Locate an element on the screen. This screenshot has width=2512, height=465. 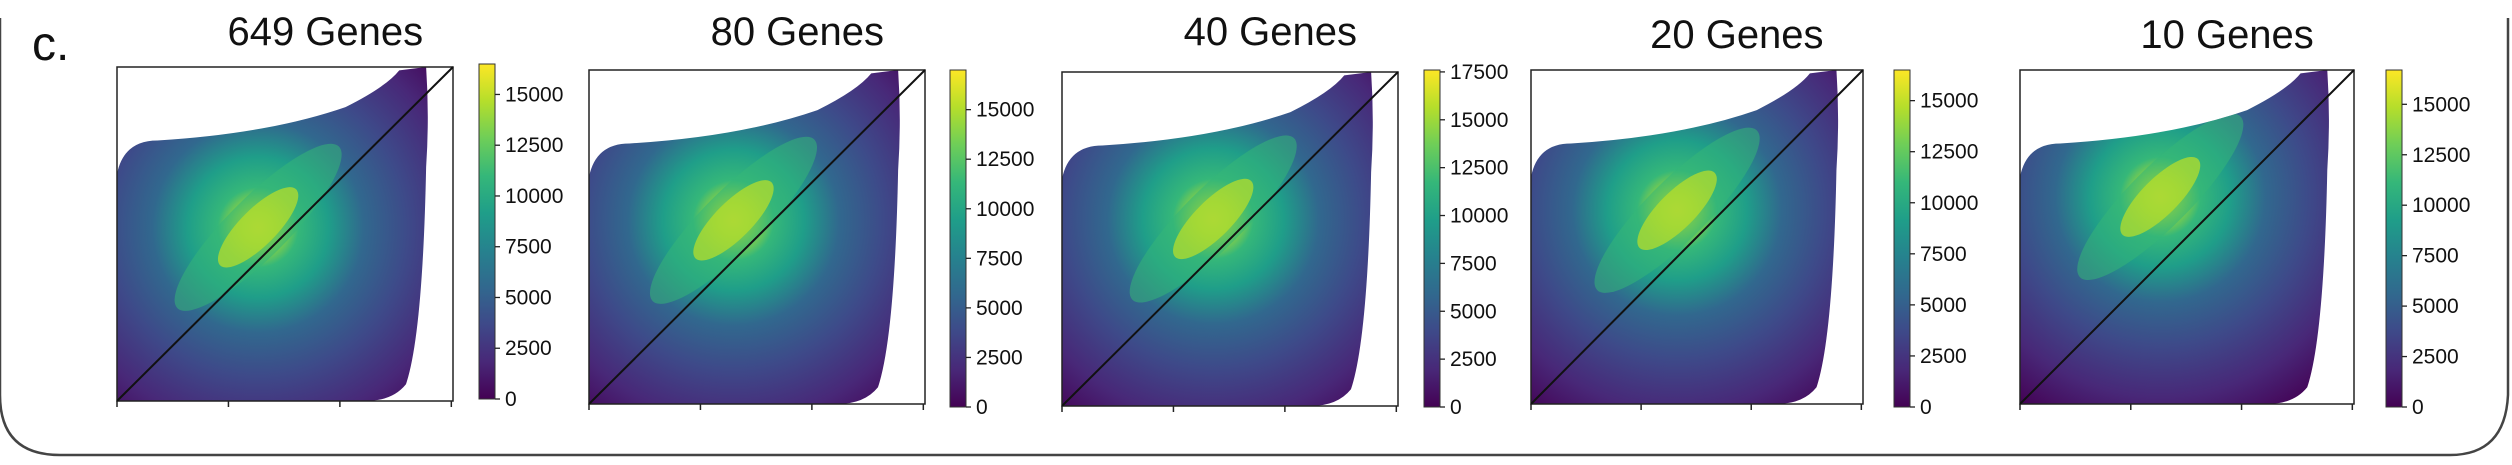
panel-title: 80 Genes is located at coordinates (797, 32).